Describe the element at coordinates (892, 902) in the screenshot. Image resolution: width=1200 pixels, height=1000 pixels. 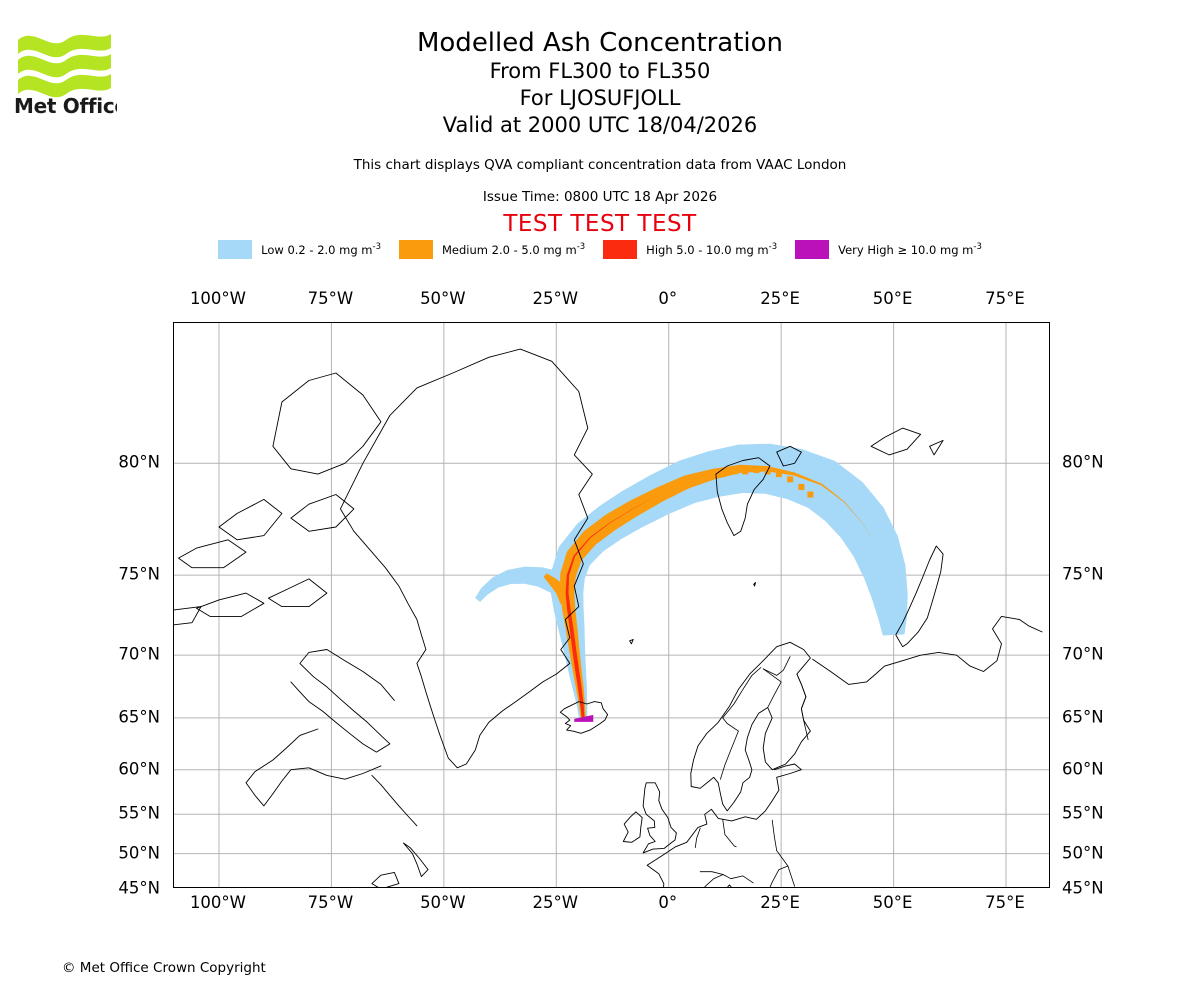
I see `lon-tick-50°E-bottom: 50°E` at that location.